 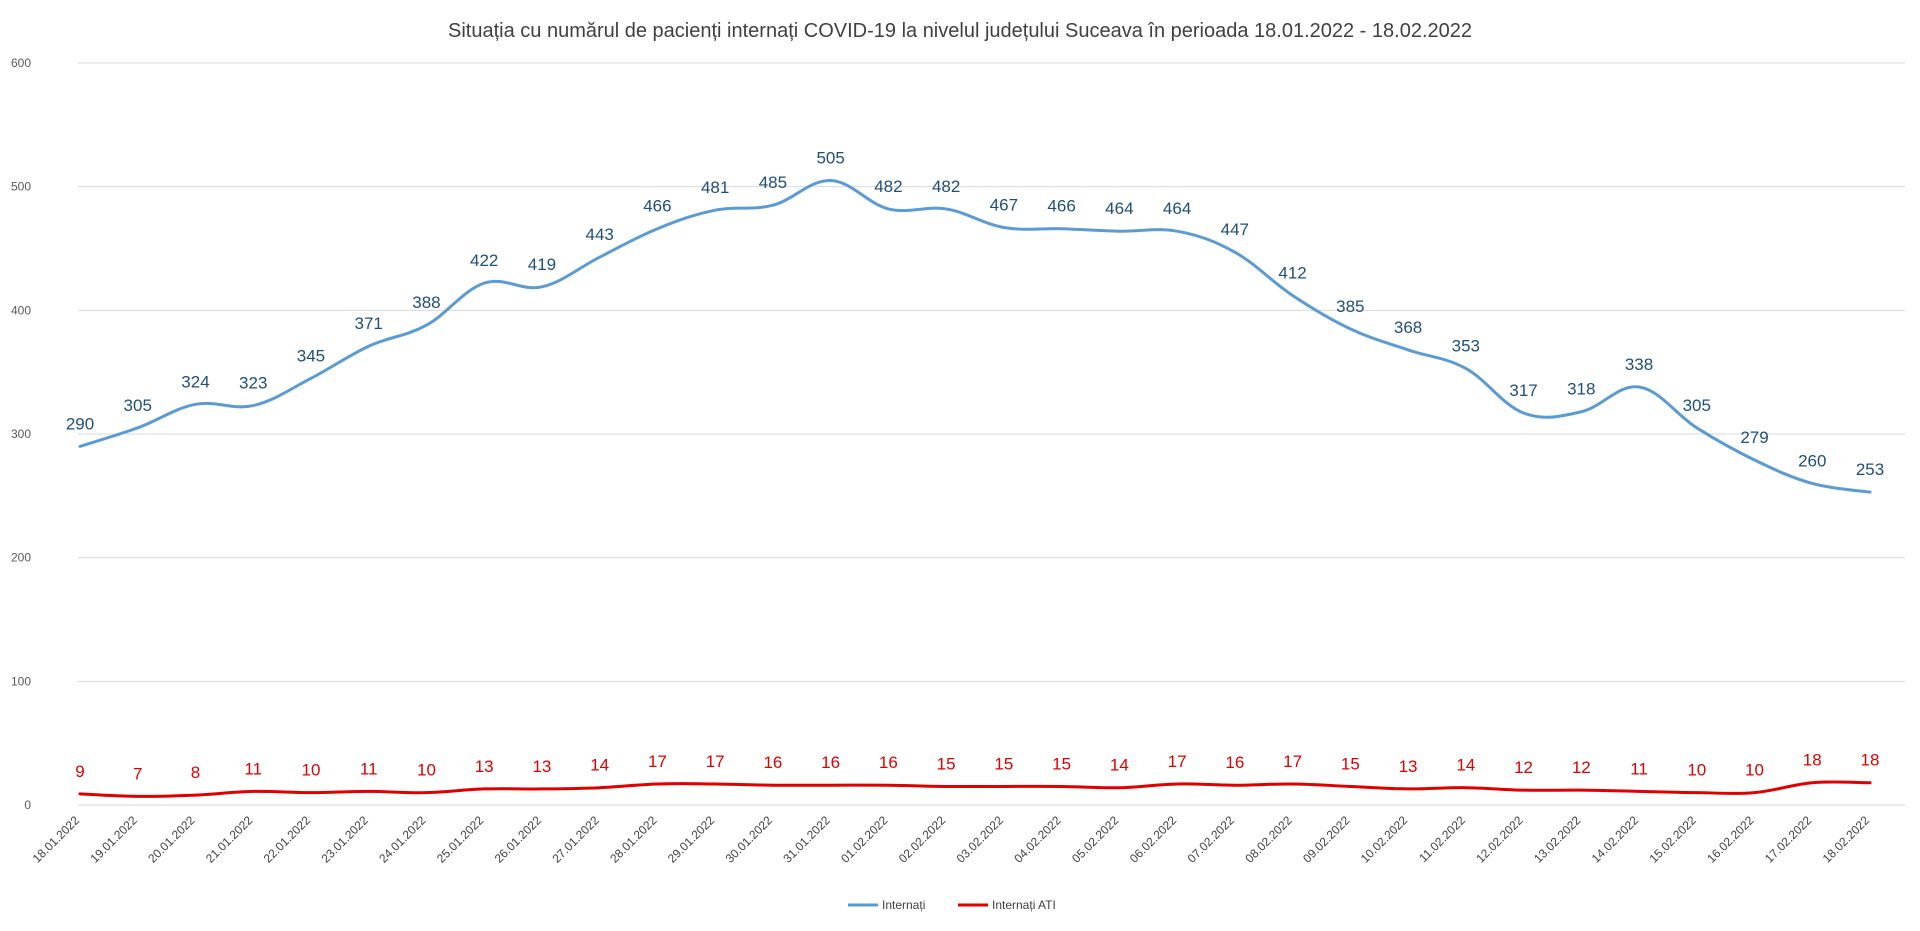 What do you see at coordinates (1730, 839) in the screenshot?
I see `x-tick-label: 16.02.2022` at bounding box center [1730, 839].